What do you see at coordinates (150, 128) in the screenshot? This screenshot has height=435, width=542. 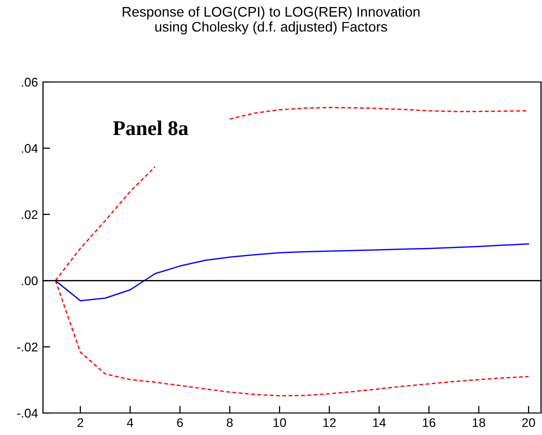 I see `annotation: Panel 8a` at bounding box center [150, 128].